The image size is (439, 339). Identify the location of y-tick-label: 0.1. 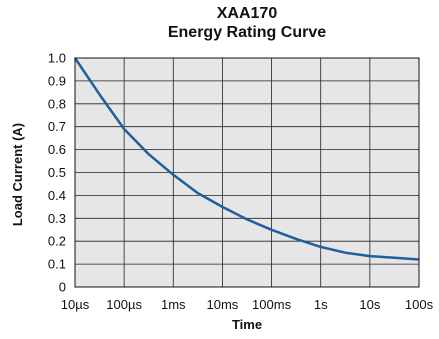
(57, 264).